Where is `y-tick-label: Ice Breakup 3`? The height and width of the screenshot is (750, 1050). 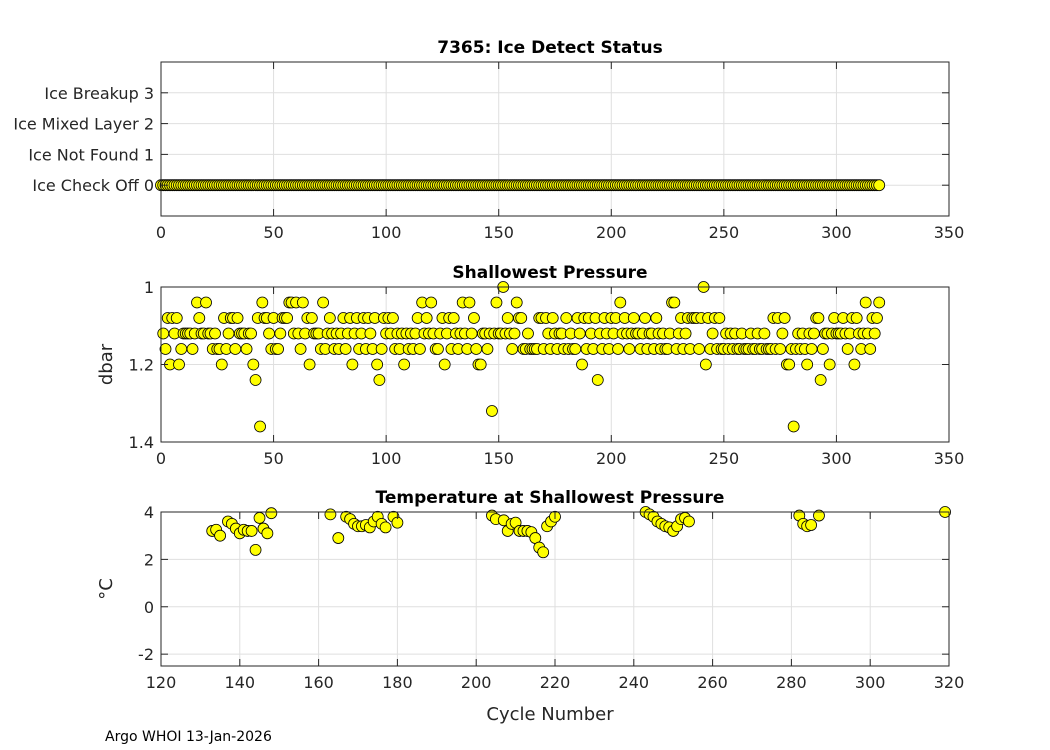
y-tick-label: Ice Breakup 3 is located at coordinates (99, 93).